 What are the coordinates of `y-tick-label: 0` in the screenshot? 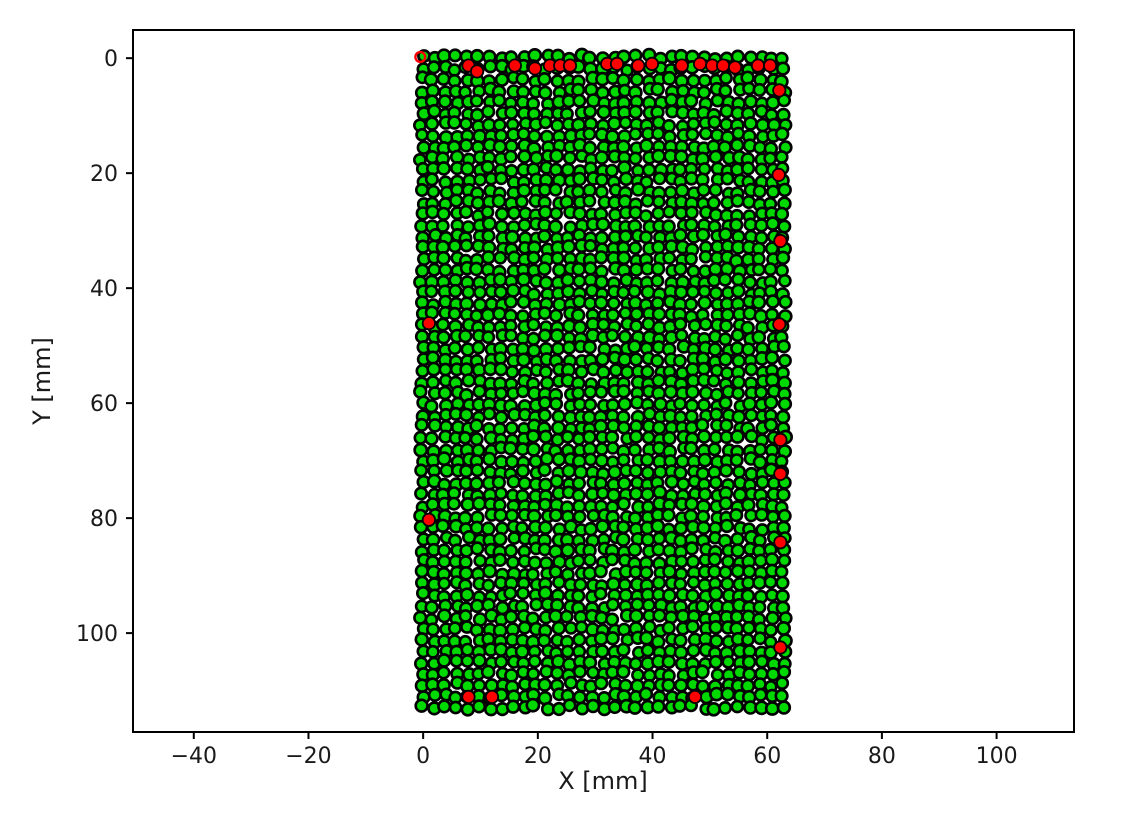 It's located at (111, 59).